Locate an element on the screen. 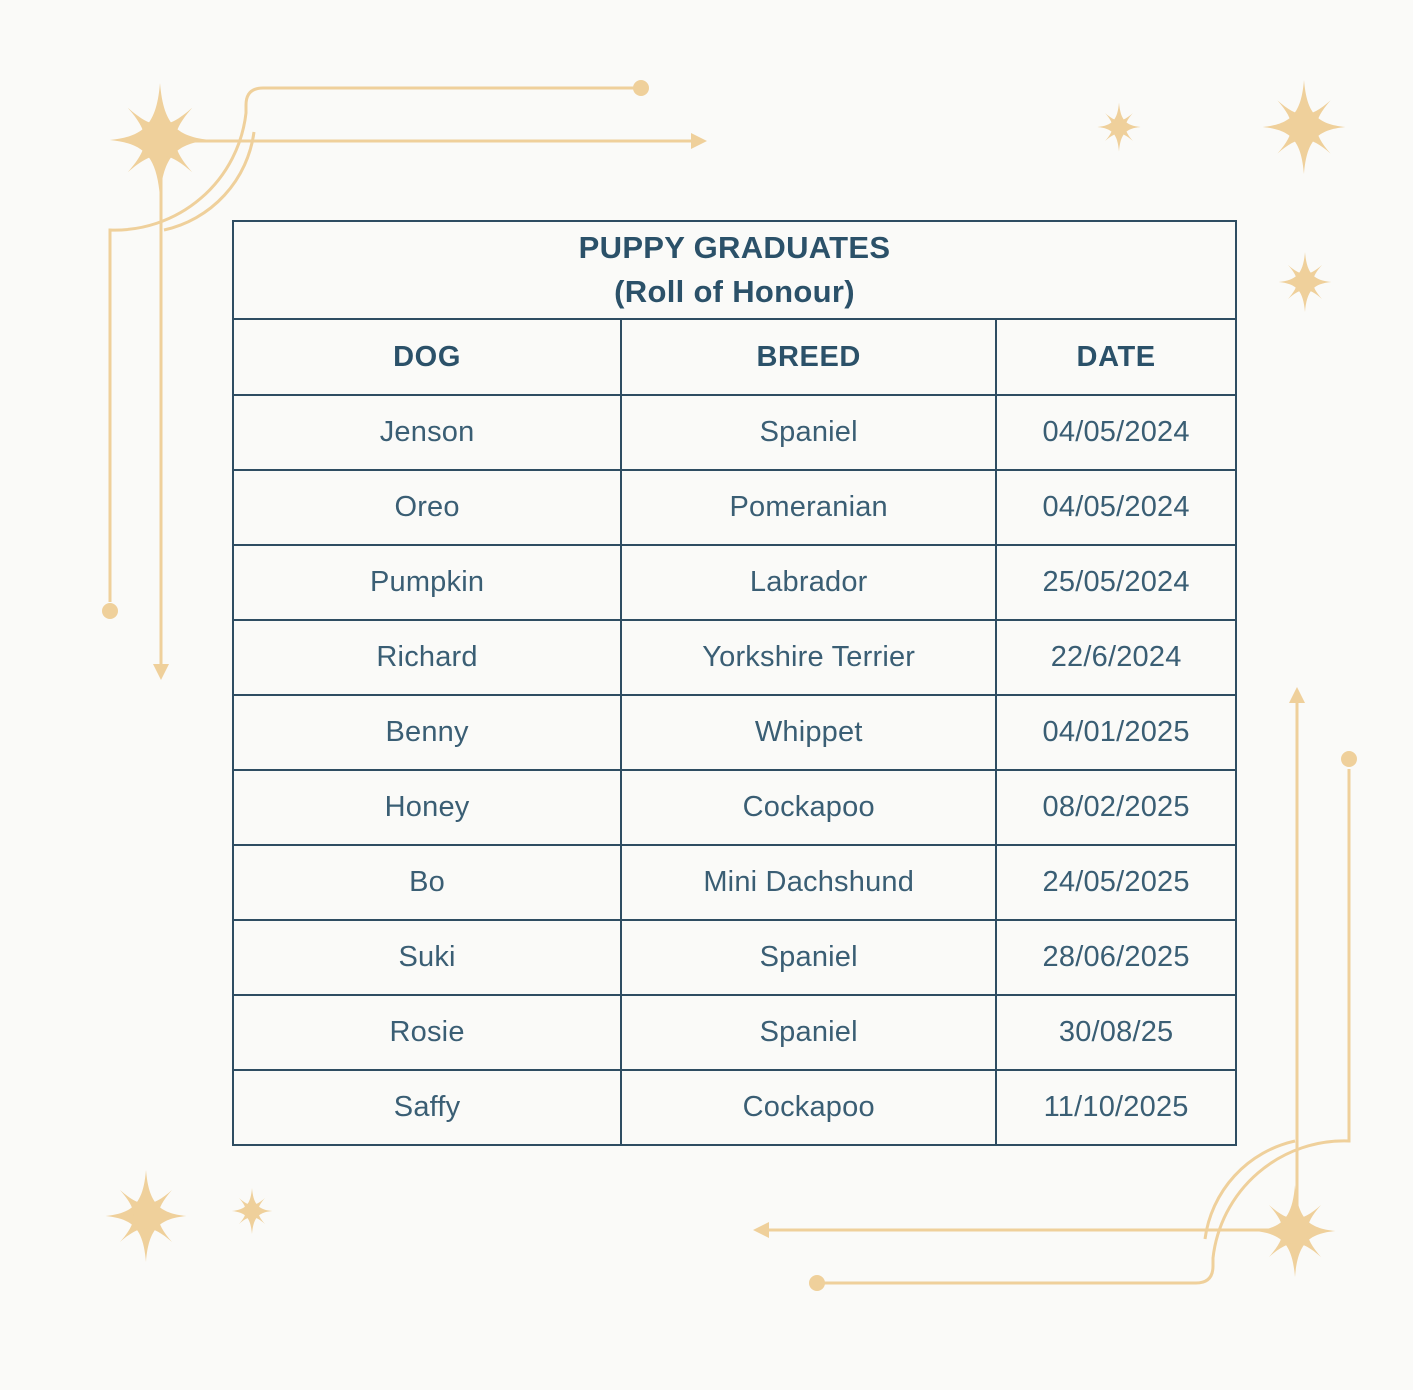  breed-cell: Yorkshire Terrier is located at coordinates (809, 657).